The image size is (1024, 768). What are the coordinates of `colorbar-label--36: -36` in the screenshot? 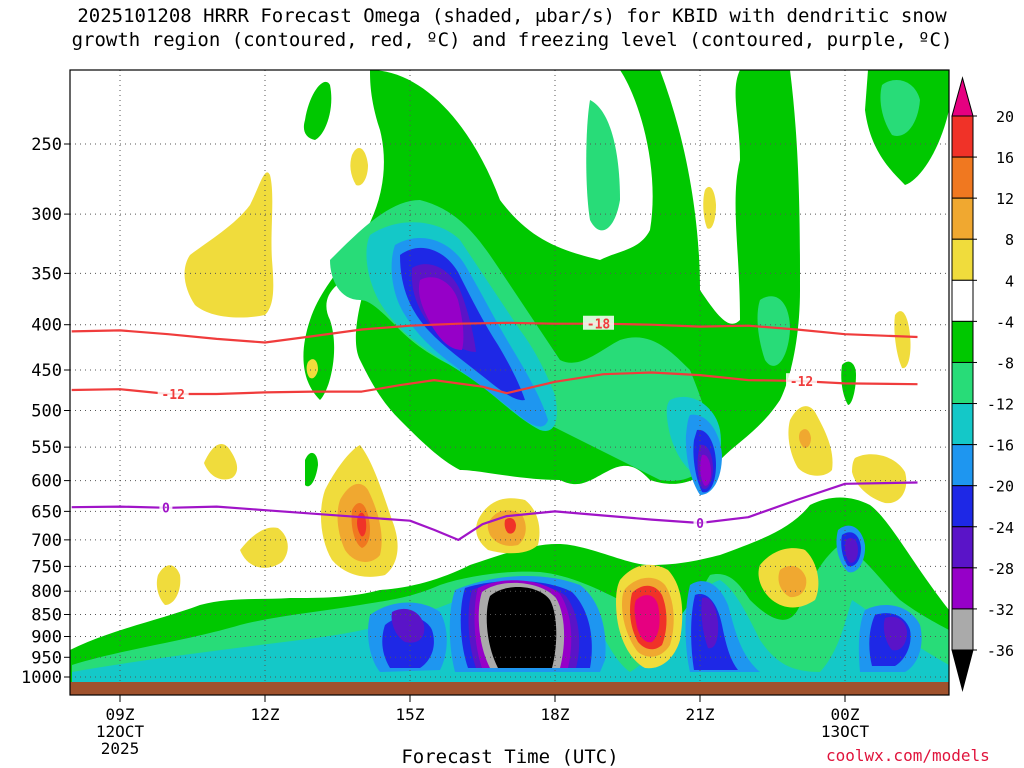 It's located at (1000, 651).